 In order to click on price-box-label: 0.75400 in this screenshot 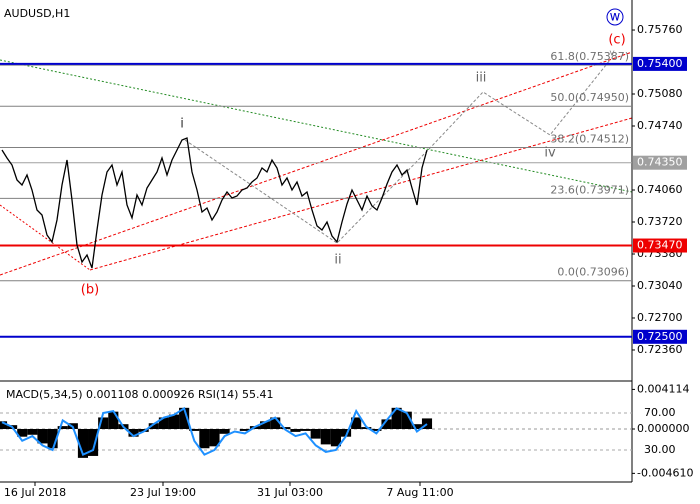, I will do `click(660, 63)`.